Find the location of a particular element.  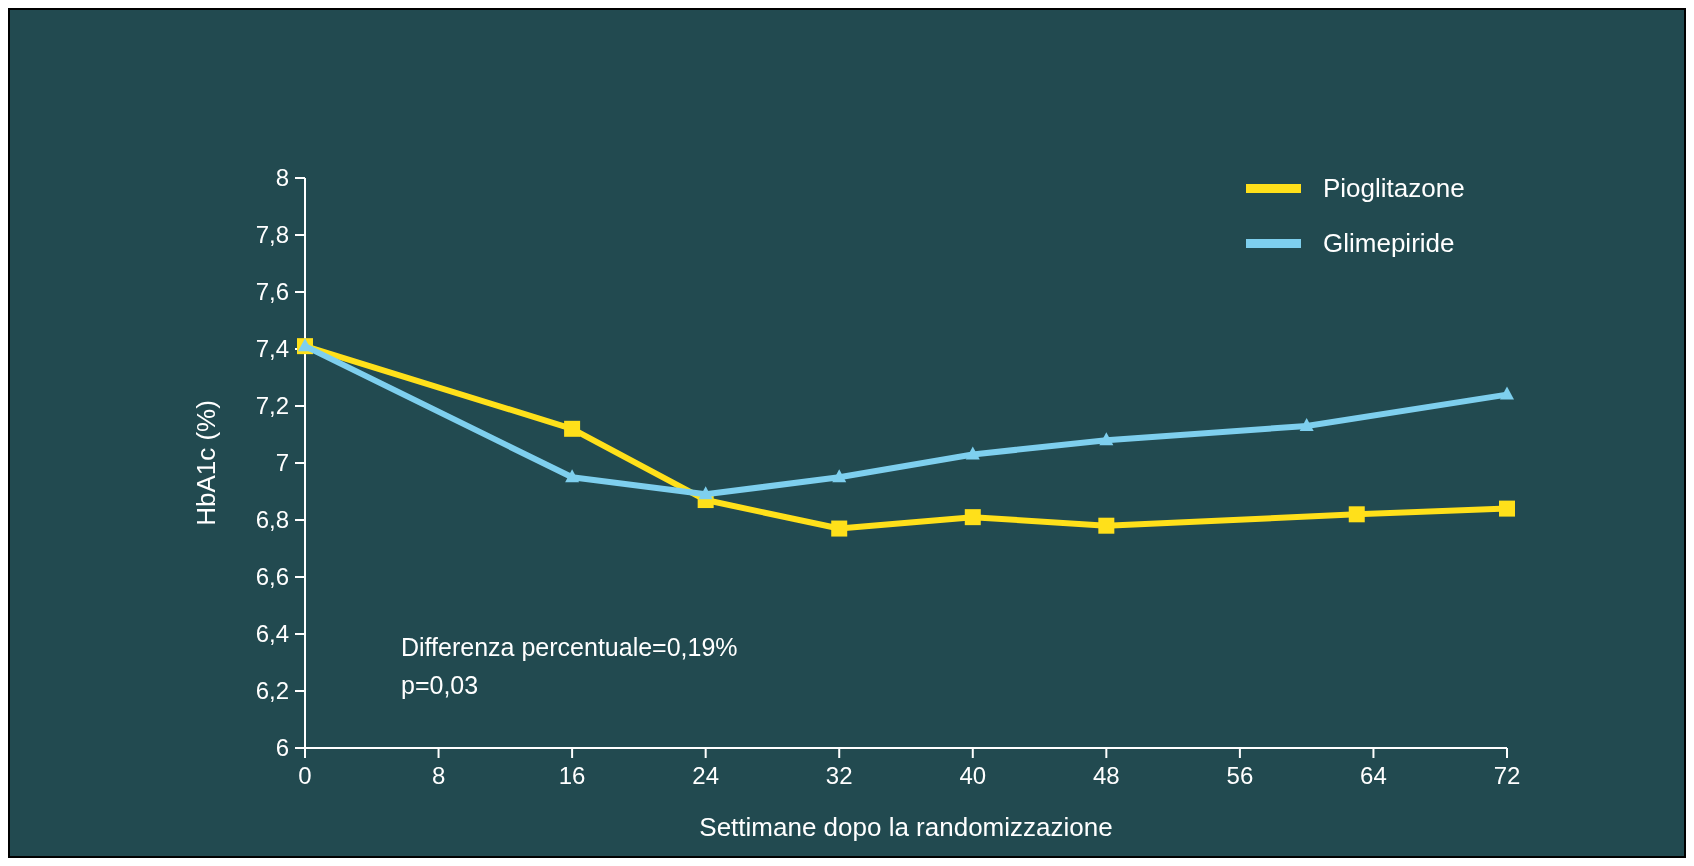

x-tick-label: 0 is located at coordinates (305, 775).